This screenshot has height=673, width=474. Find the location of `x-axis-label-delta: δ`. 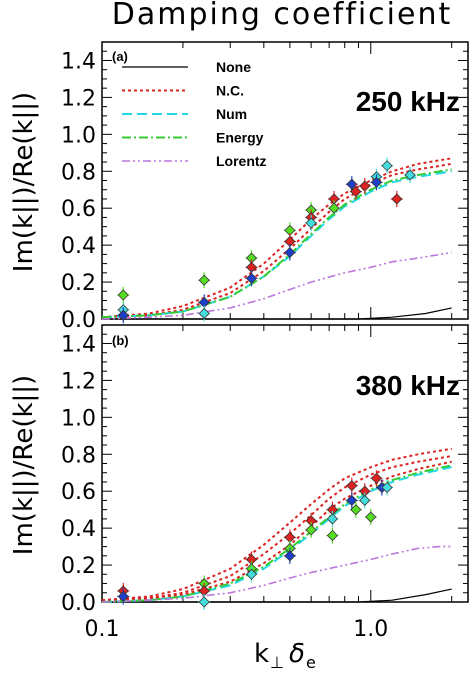

x-axis-label-delta: δ is located at coordinates (297, 654).